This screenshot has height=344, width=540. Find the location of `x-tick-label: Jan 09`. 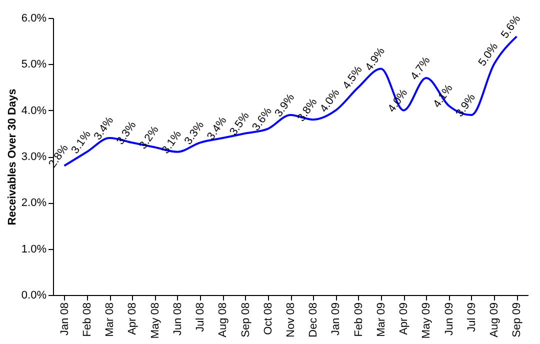

x-tick-label: Jan 09 is located at coordinates (336, 319).